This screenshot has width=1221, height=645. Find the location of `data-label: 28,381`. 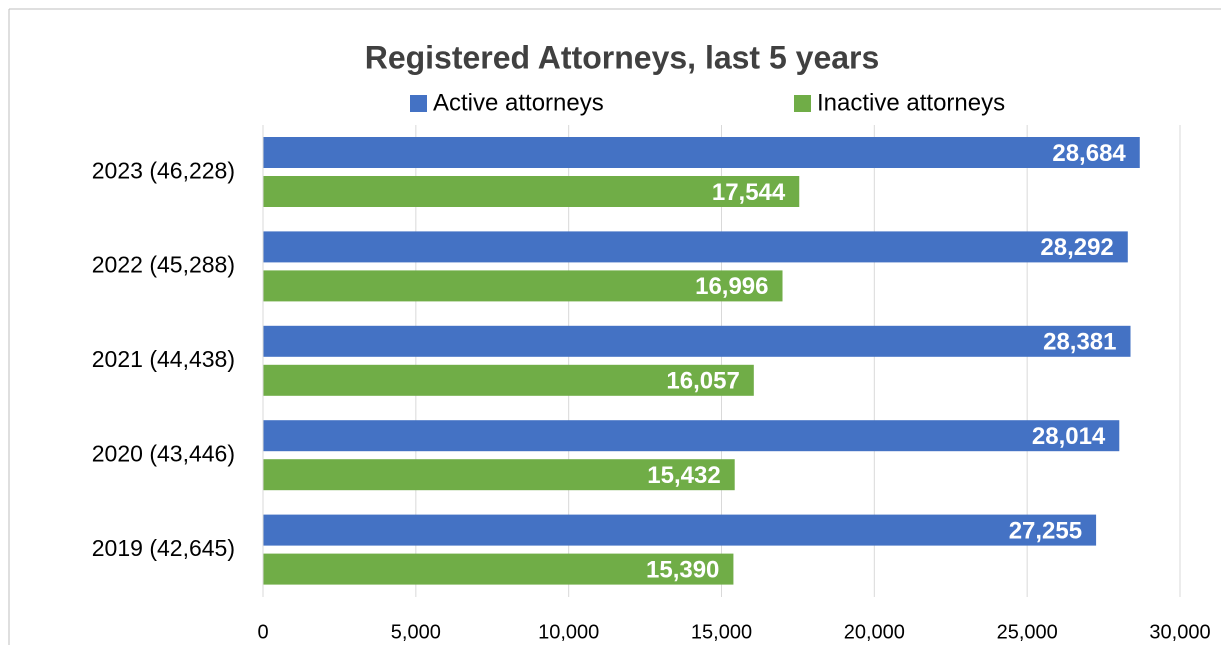

data-label: 28,381 is located at coordinates (1079, 342).